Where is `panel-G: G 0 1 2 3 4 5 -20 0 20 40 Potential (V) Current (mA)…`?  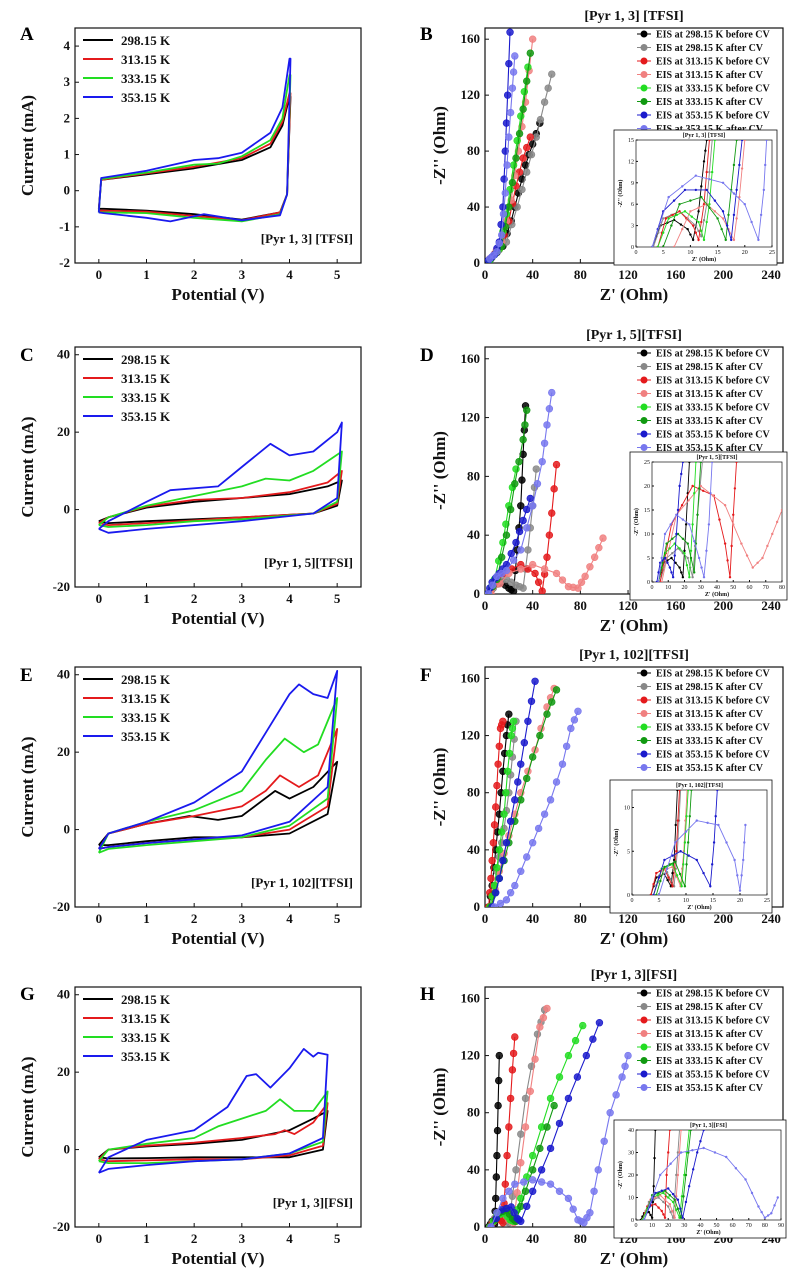 panel-G: G 0 1 2 3 4 5 -20 0 20 40 Potential (V) Current (mA)… is located at coordinates (190, 1126).